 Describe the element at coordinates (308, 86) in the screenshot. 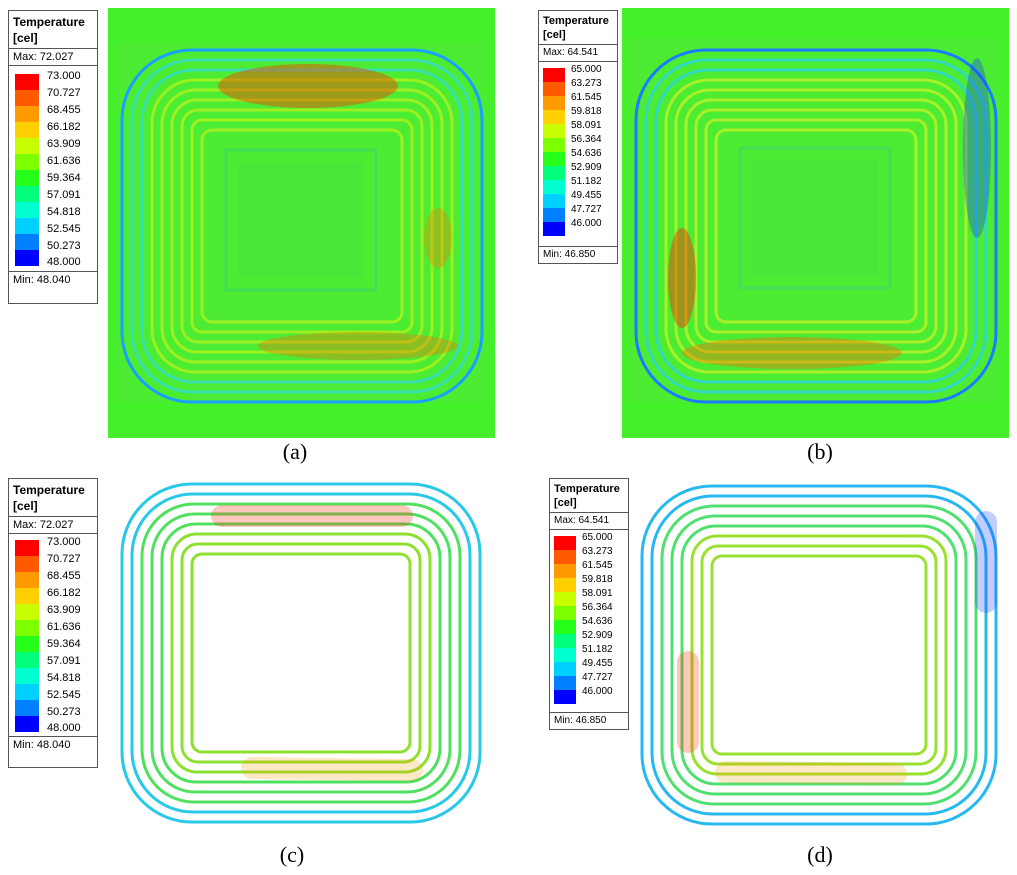

I see `hot-spot-top` at that location.